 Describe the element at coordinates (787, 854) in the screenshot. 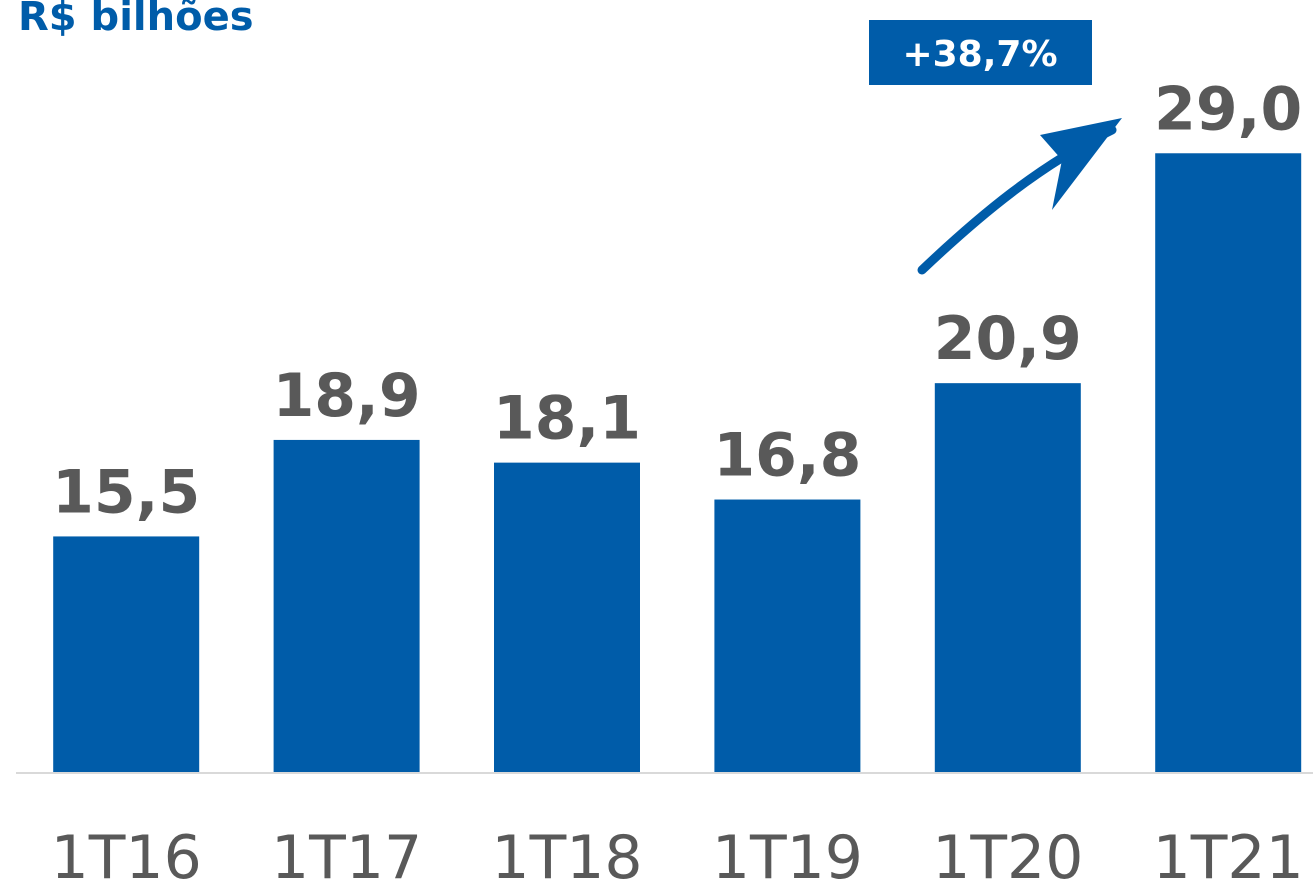

I see `x-tick-label: 1T19` at that location.